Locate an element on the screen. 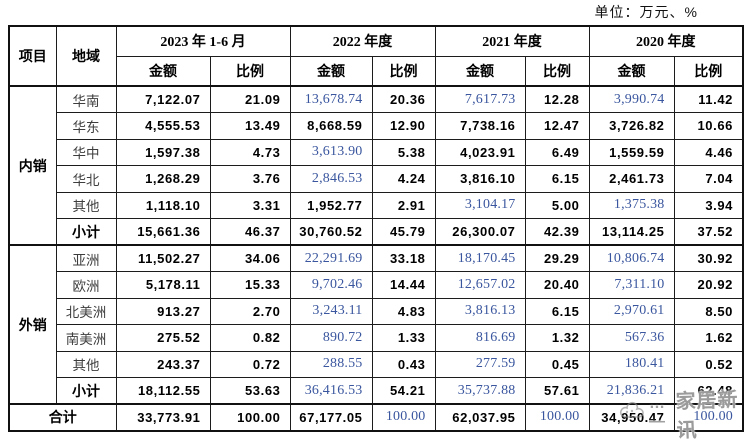 The width and height of the screenshot is (750, 443). value-cell: 10.66 is located at coordinates (708, 126).